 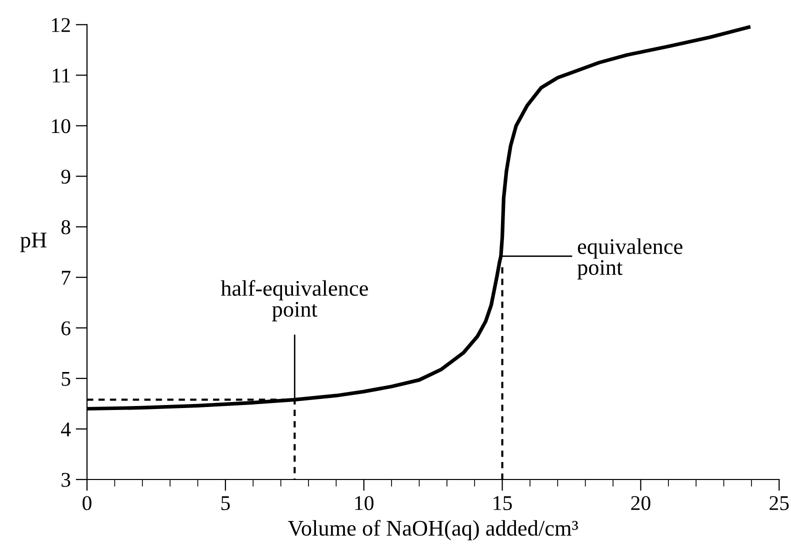 What do you see at coordinates (87, 503) in the screenshot?
I see `x-tick-label: 0` at bounding box center [87, 503].